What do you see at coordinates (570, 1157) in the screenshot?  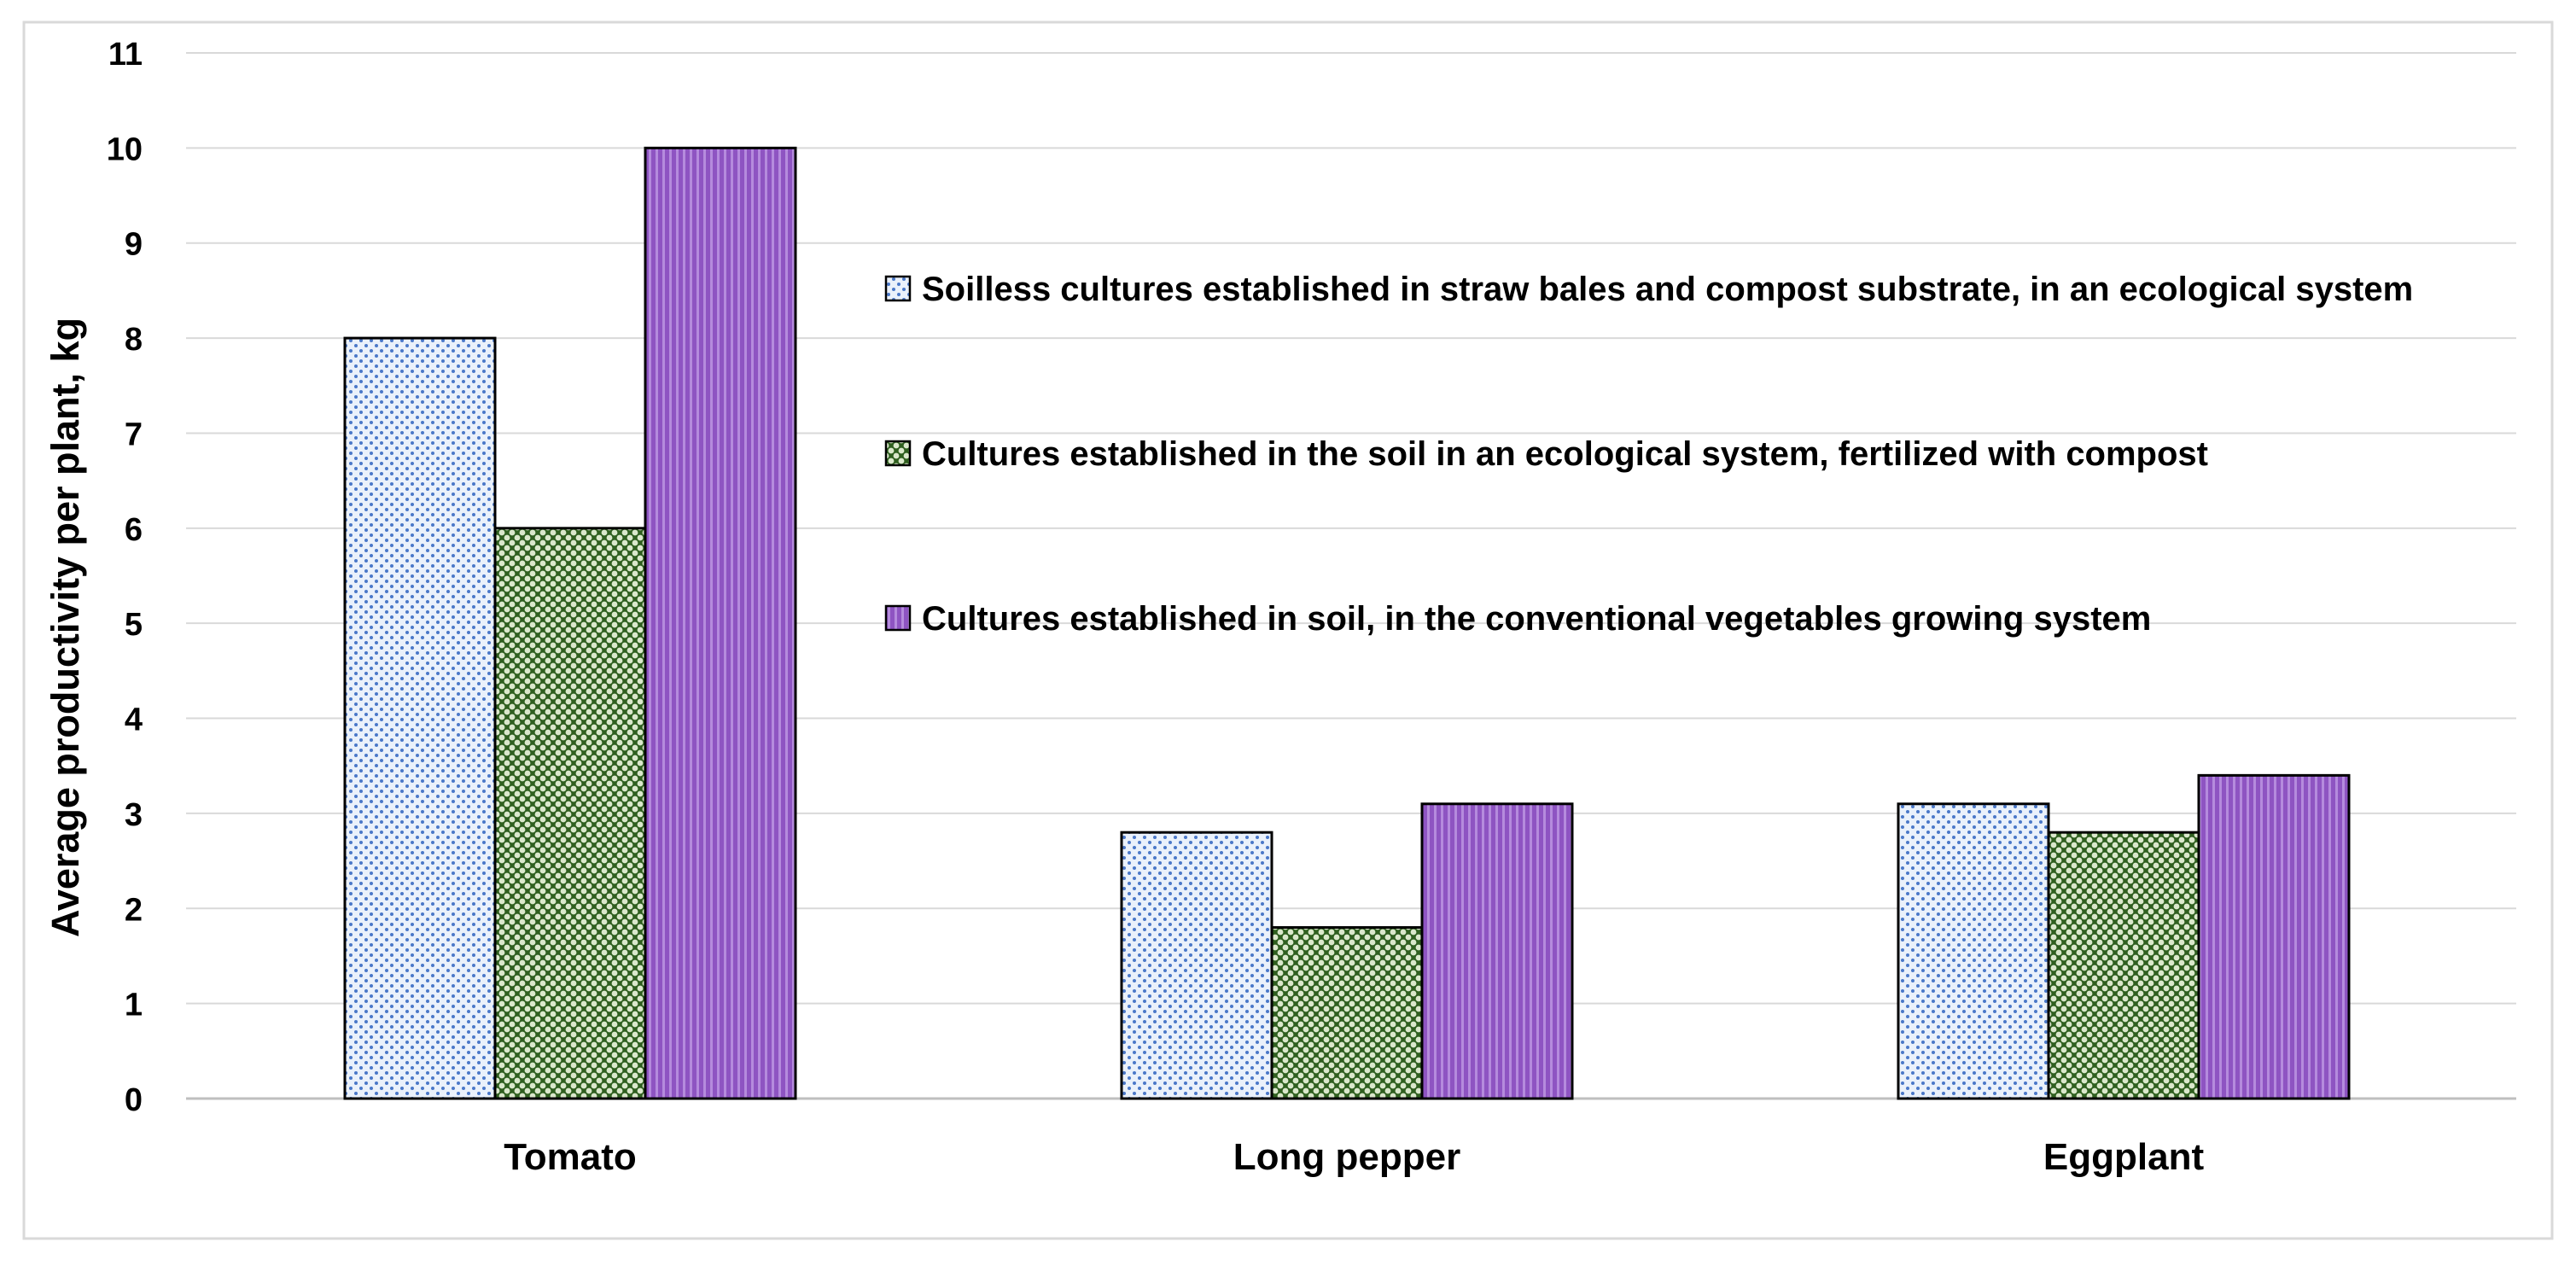 I see `x-tick-label: Tomato` at bounding box center [570, 1157].